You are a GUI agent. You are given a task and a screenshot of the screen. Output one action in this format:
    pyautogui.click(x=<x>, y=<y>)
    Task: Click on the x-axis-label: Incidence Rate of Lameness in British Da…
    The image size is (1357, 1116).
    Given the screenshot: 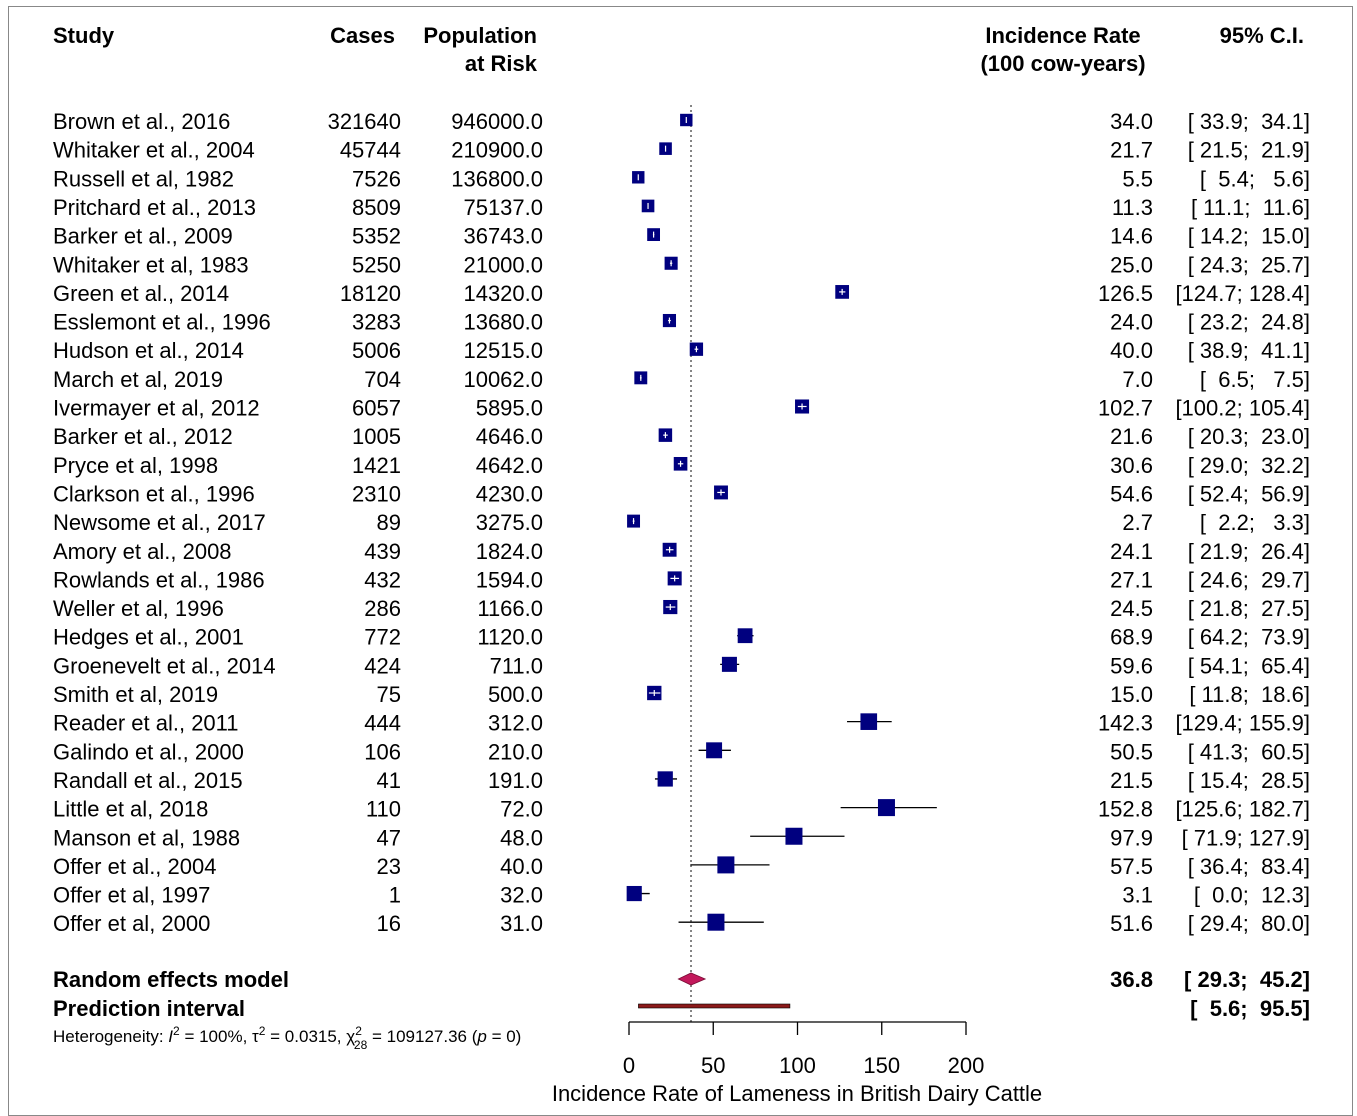 What is the action you would take?
    pyautogui.click(x=797, y=1093)
    